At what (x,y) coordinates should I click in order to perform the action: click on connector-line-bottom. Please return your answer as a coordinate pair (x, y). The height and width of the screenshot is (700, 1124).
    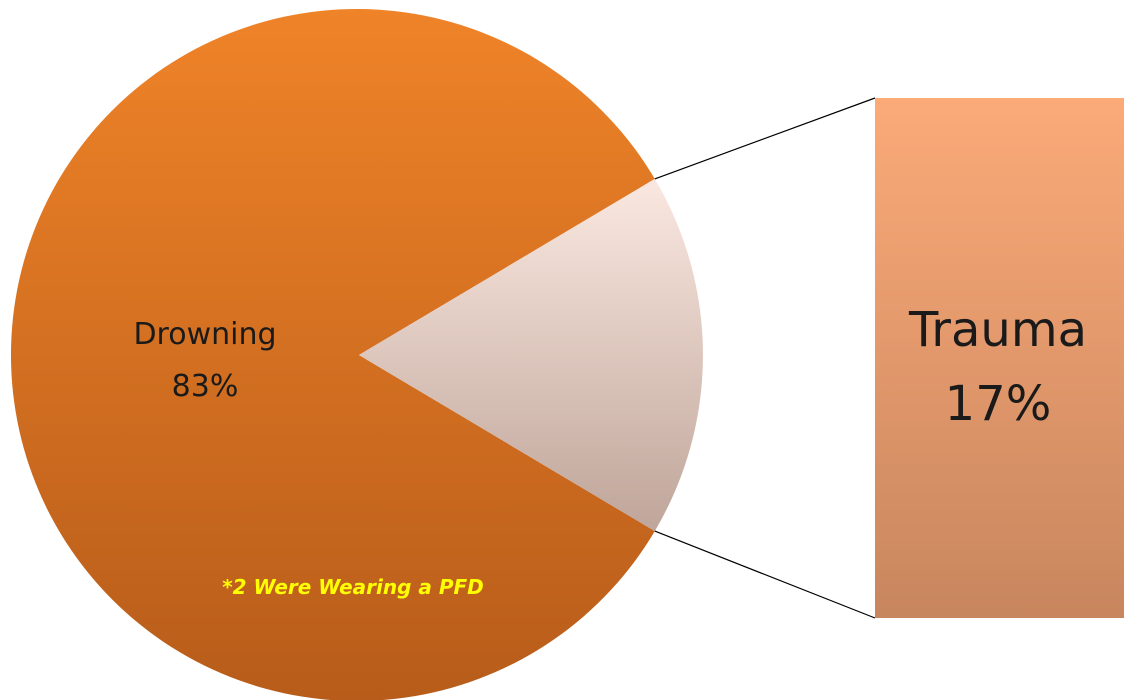
    Looking at the image, I should click on (765, 574).